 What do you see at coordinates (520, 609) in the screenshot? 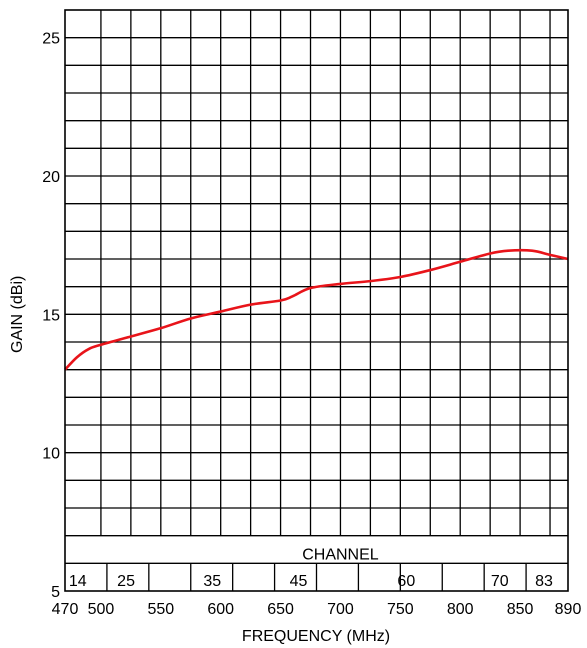
I see `x-tick-label: 850` at bounding box center [520, 609].